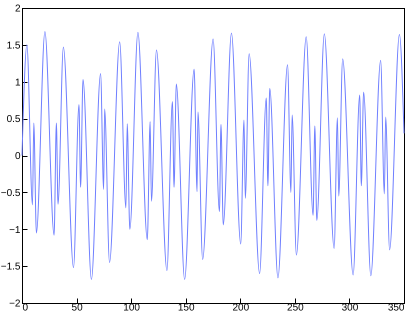 This screenshot has height=327, width=420. Describe the element at coordinates (17, 82) in the screenshot. I see `y-tick-label: 1` at that location.